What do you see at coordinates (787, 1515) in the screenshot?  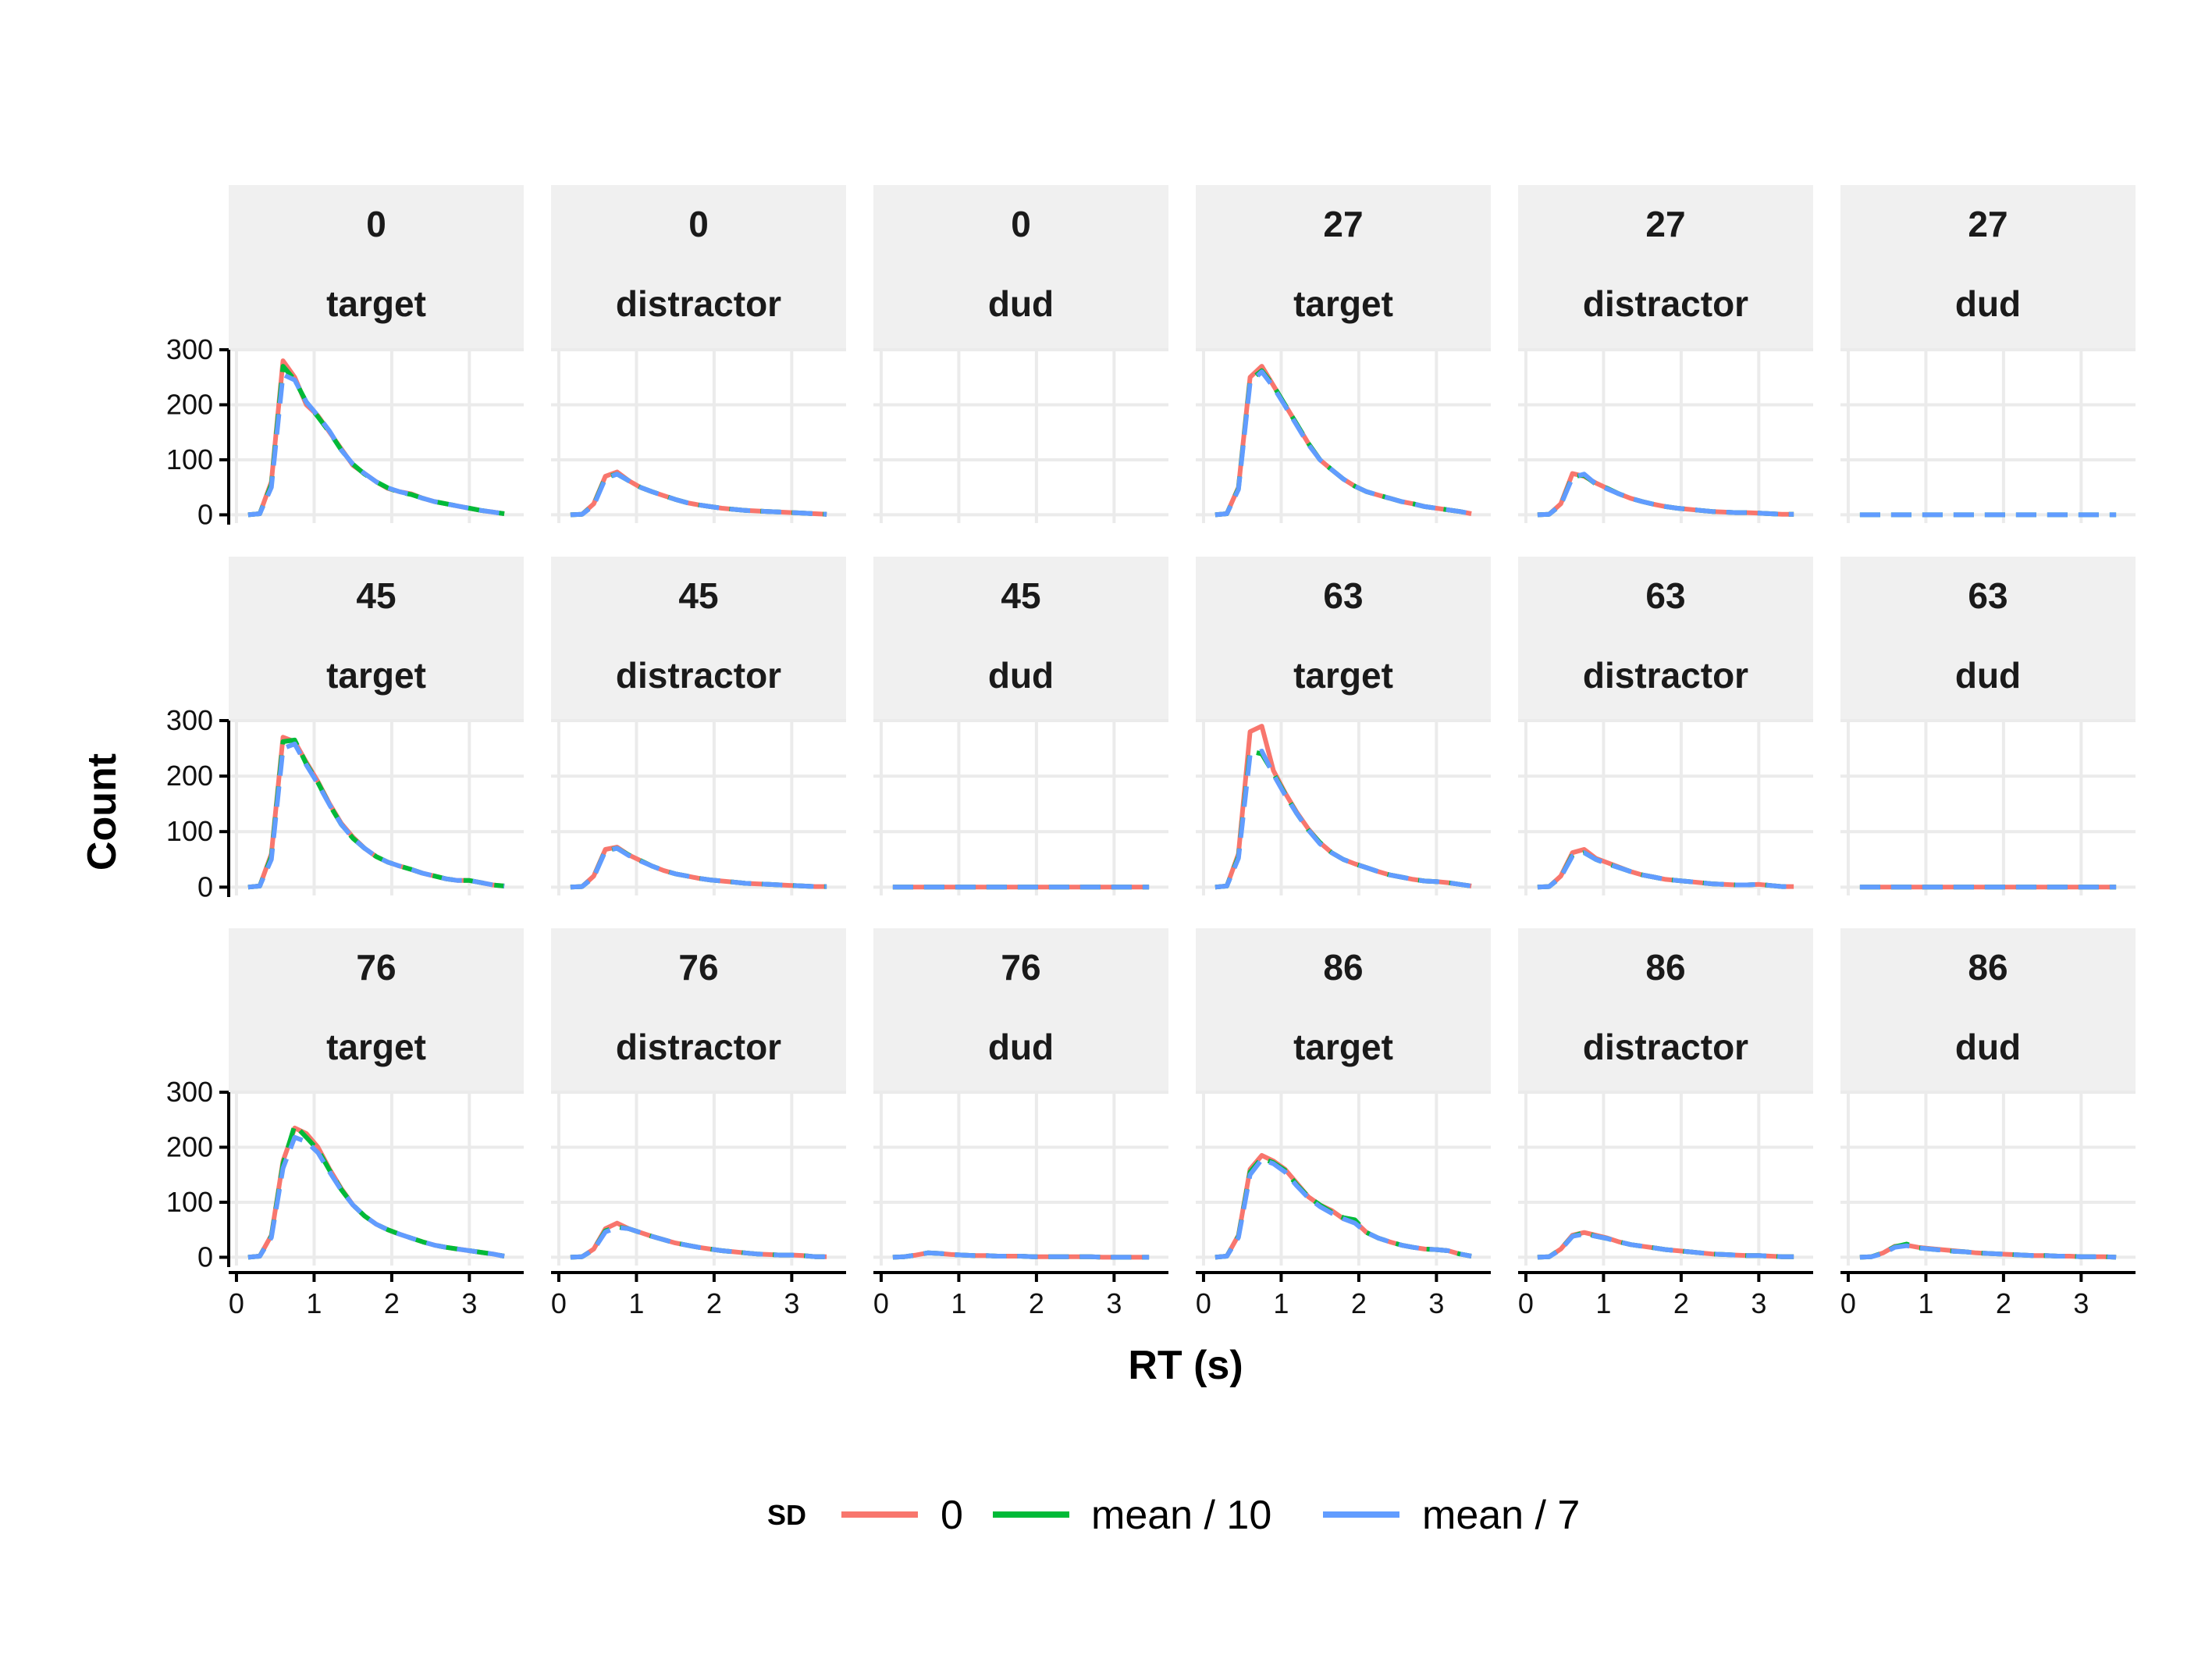 I see `legend-title: SD` at bounding box center [787, 1515].